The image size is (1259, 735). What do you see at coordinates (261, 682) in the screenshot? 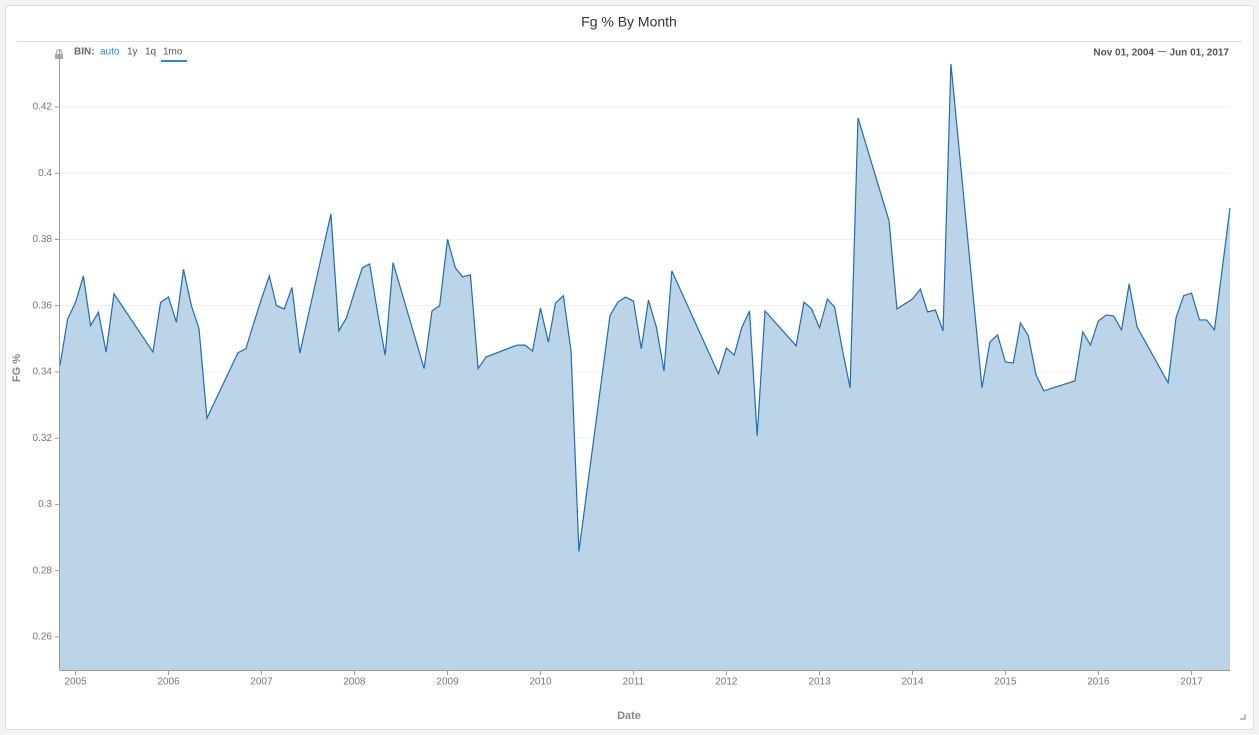
I see `x-tick-label: 2007` at bounding box center [261, 682].